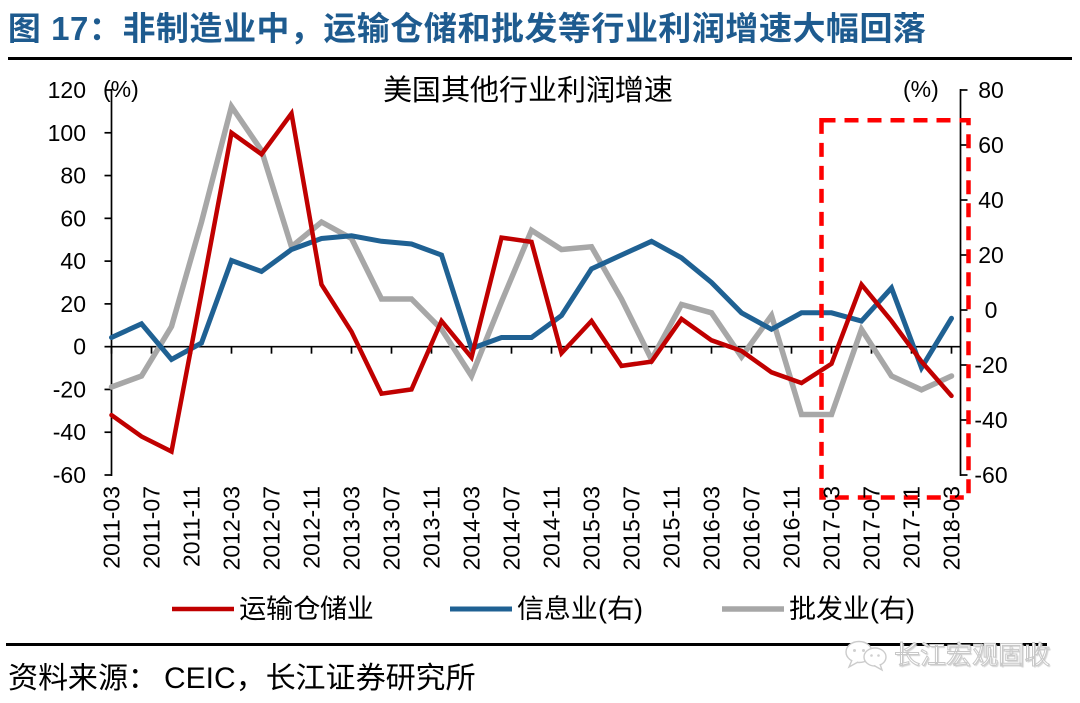  What do you see at coordinates (112, 527) in the screenshot?
I see `x-axis-date-label: 2011-03` at bounding box center [112, 527].